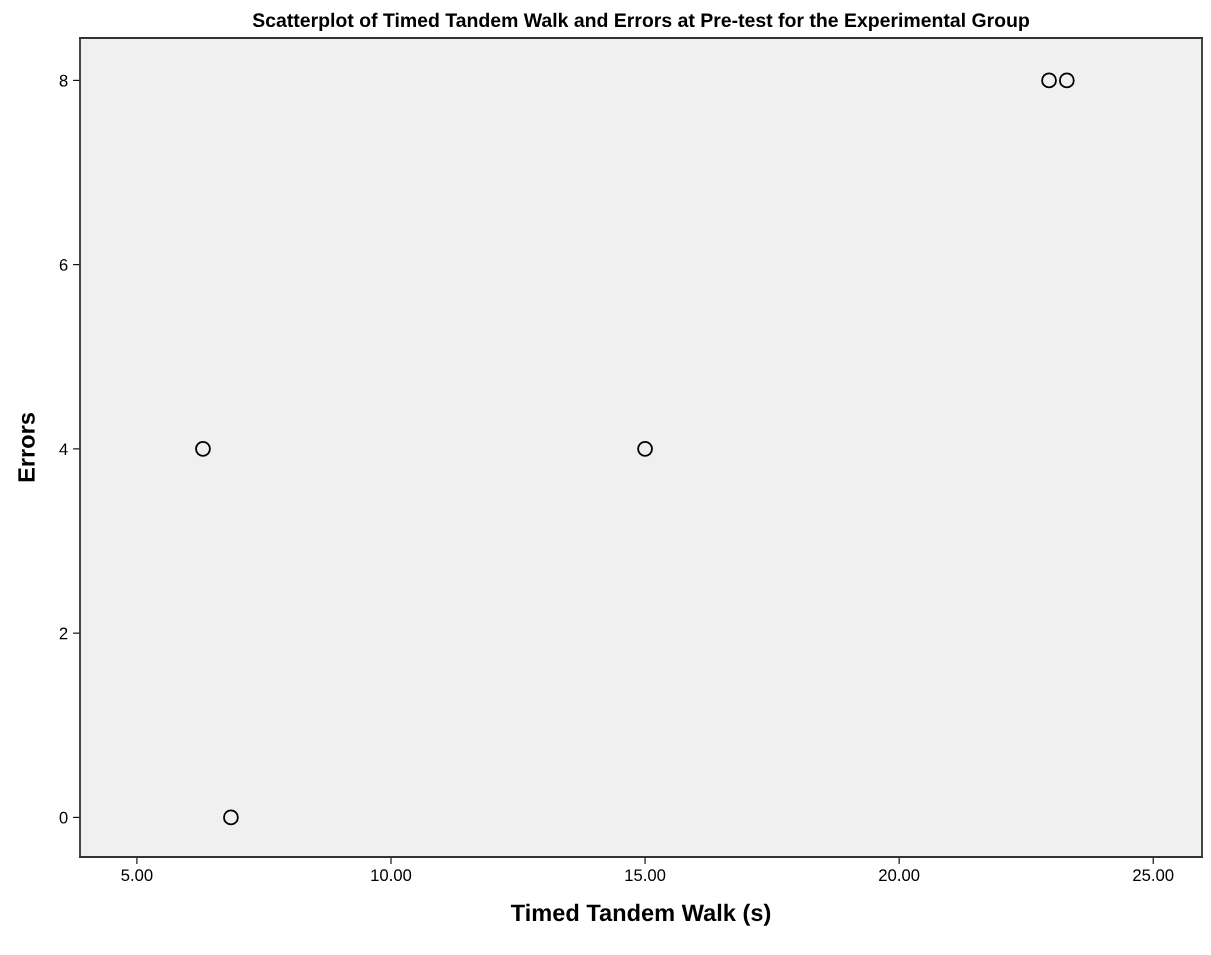 This screenshot has width=1211, height=955. What do you see at coordinates (63, 633) in the screenshot?
I see `y-tick-label: 2` at bounding box center [63, 633].